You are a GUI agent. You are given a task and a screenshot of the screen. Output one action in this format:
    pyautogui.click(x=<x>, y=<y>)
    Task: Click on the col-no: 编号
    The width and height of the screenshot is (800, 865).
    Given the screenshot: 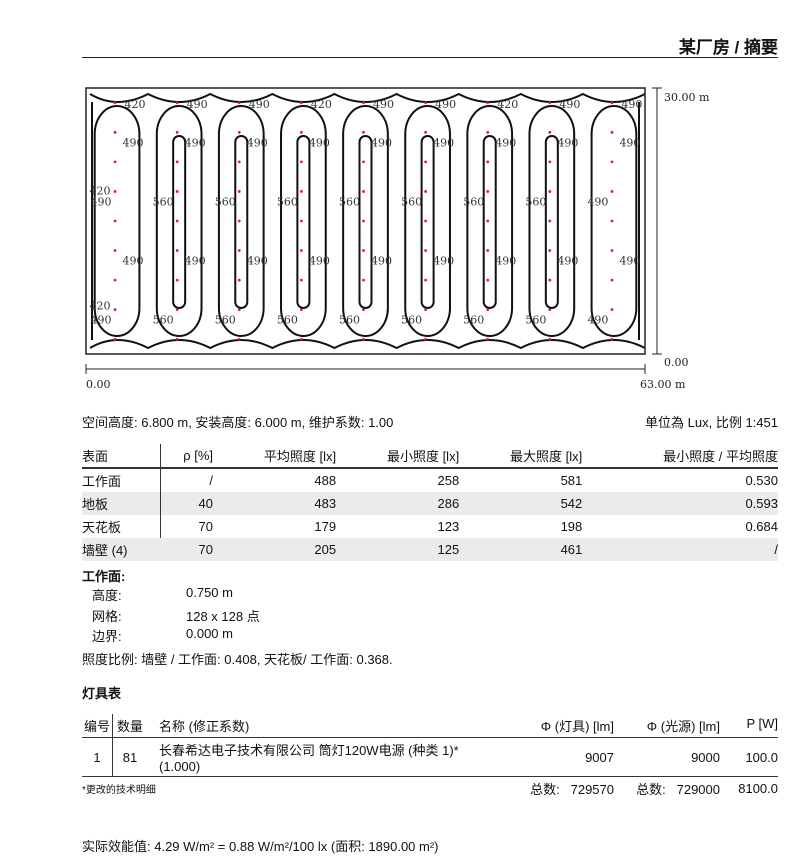 What is the action you would take?
    pyautogui.click(x=97, y=726)
    